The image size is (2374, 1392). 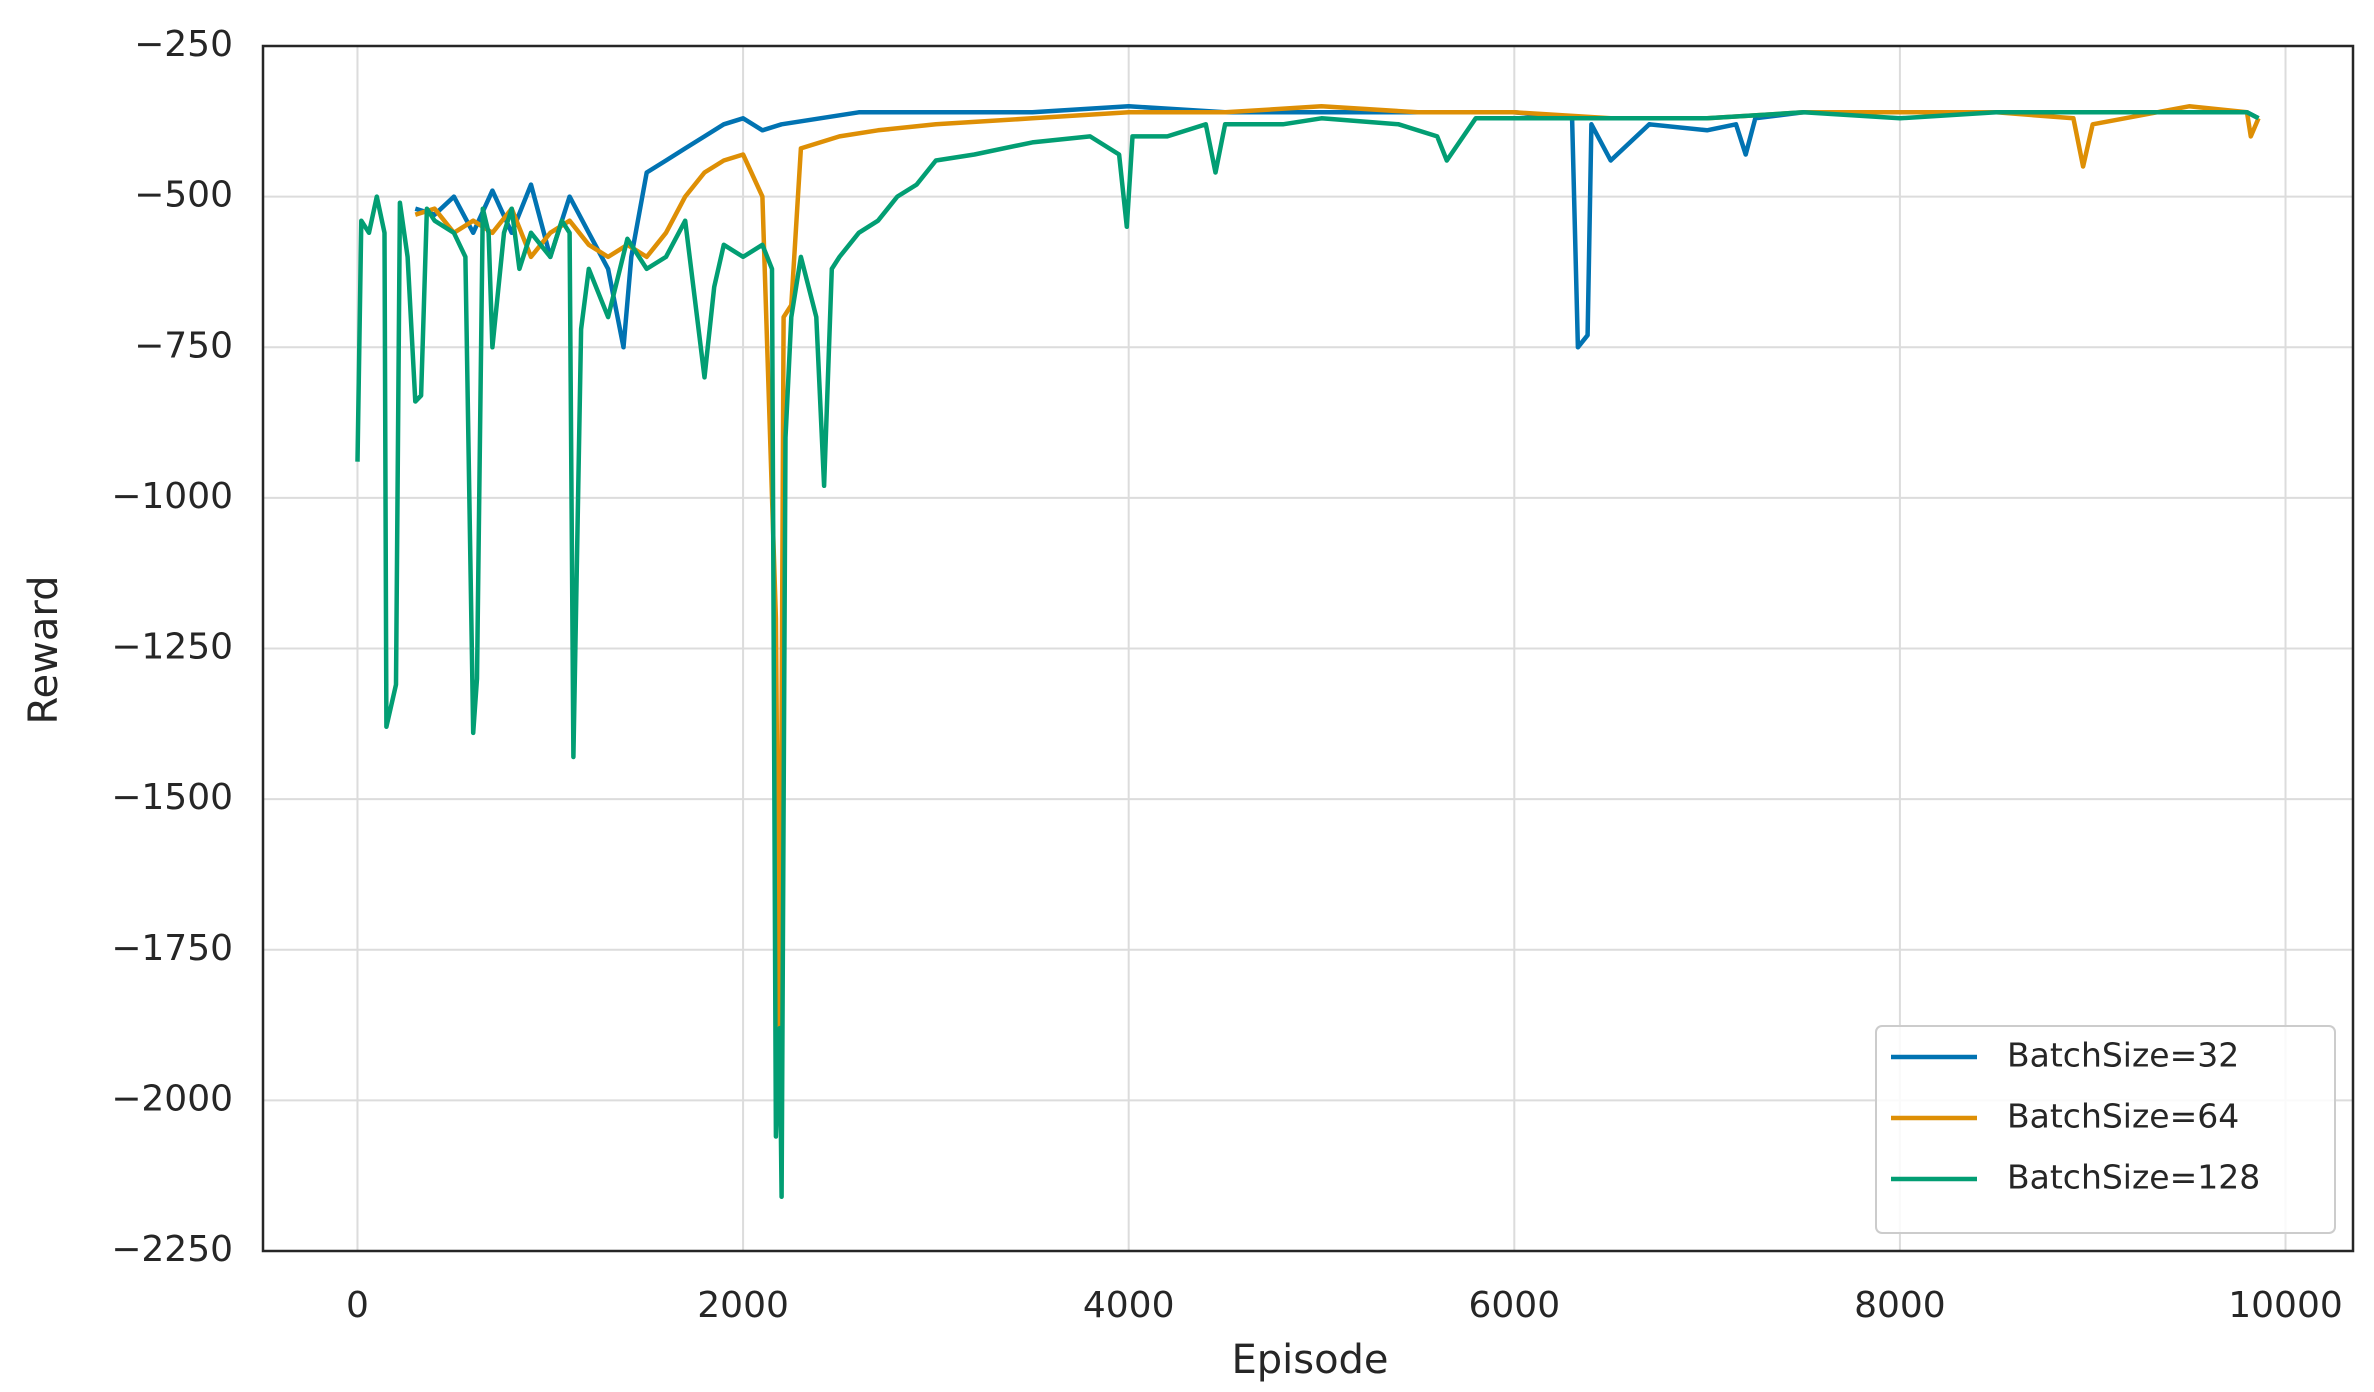 What do you see at coordinates (44, 650) in the screenshot?
I see `y-axis-label: Reward` at bounding box center [44, 650].